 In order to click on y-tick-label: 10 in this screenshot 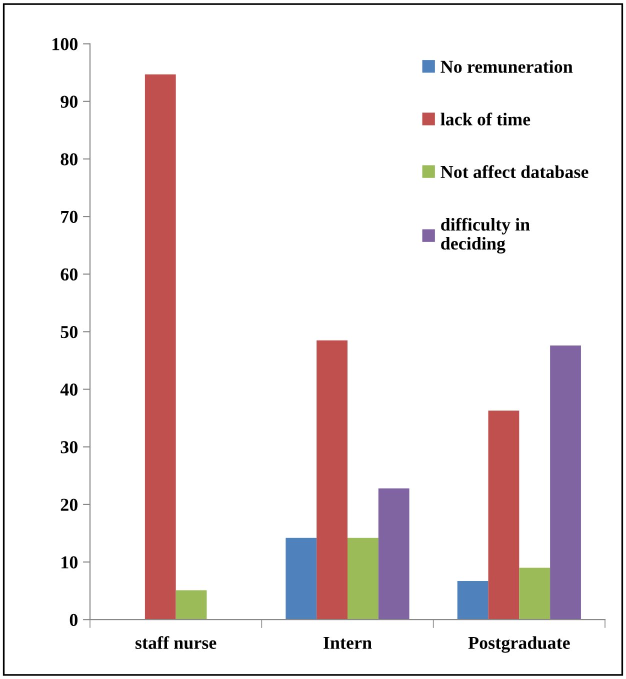, I will do `click(70, 562)`.